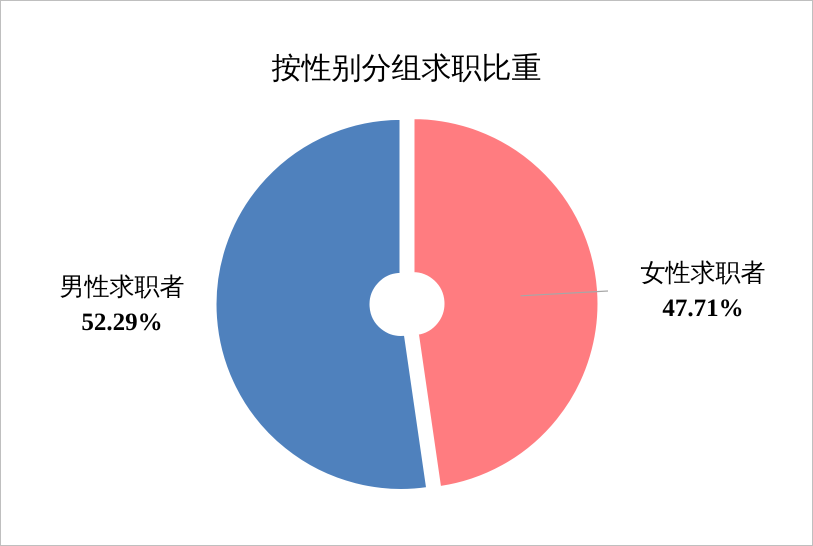  What do you see at coordinates (122, 287) in the screenshot?
I see `slice-label: 男性求职者` at bounding box center [122, 287].